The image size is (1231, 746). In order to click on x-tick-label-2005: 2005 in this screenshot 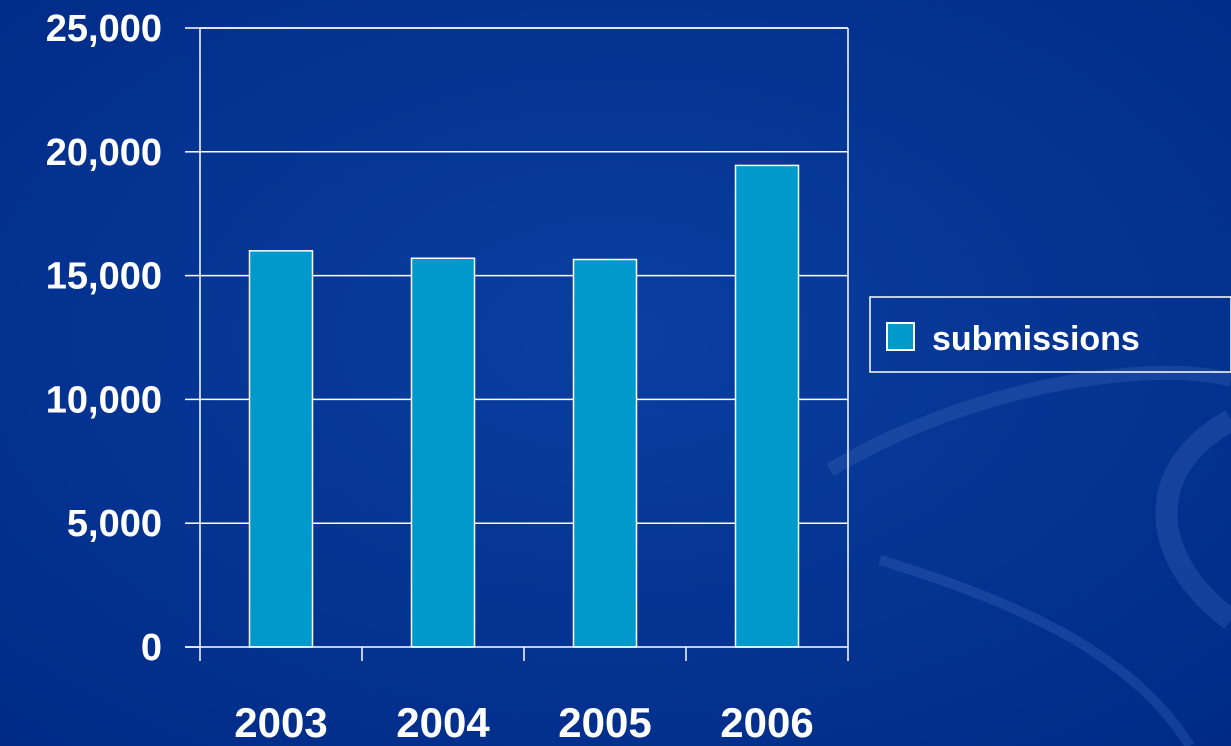, I will do `click(604, 722)`.